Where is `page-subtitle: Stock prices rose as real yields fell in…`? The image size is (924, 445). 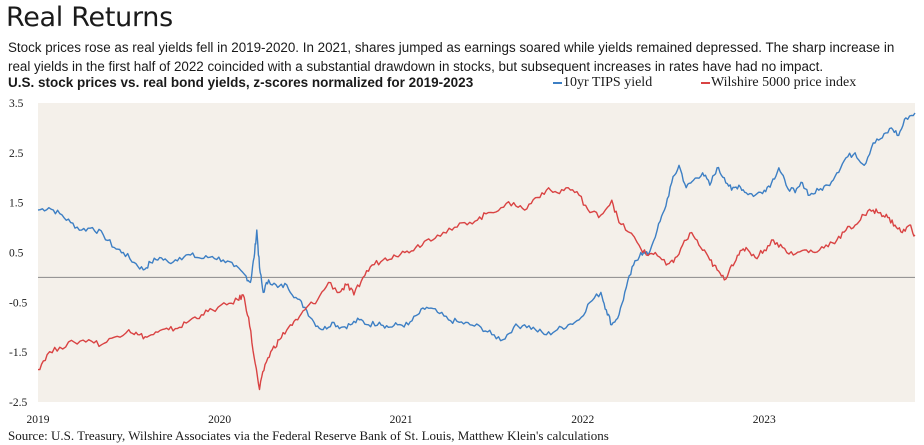 page-subtitle: Stock prices rose as real yields fell in… is located at coordinates (451, 57).